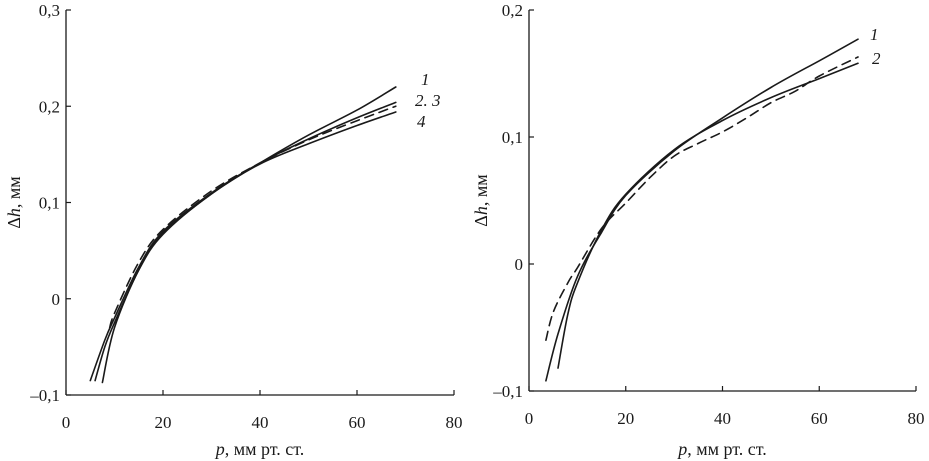 The image size is (929, 461). I want to click on curve-label: 2, so click(876, 58).